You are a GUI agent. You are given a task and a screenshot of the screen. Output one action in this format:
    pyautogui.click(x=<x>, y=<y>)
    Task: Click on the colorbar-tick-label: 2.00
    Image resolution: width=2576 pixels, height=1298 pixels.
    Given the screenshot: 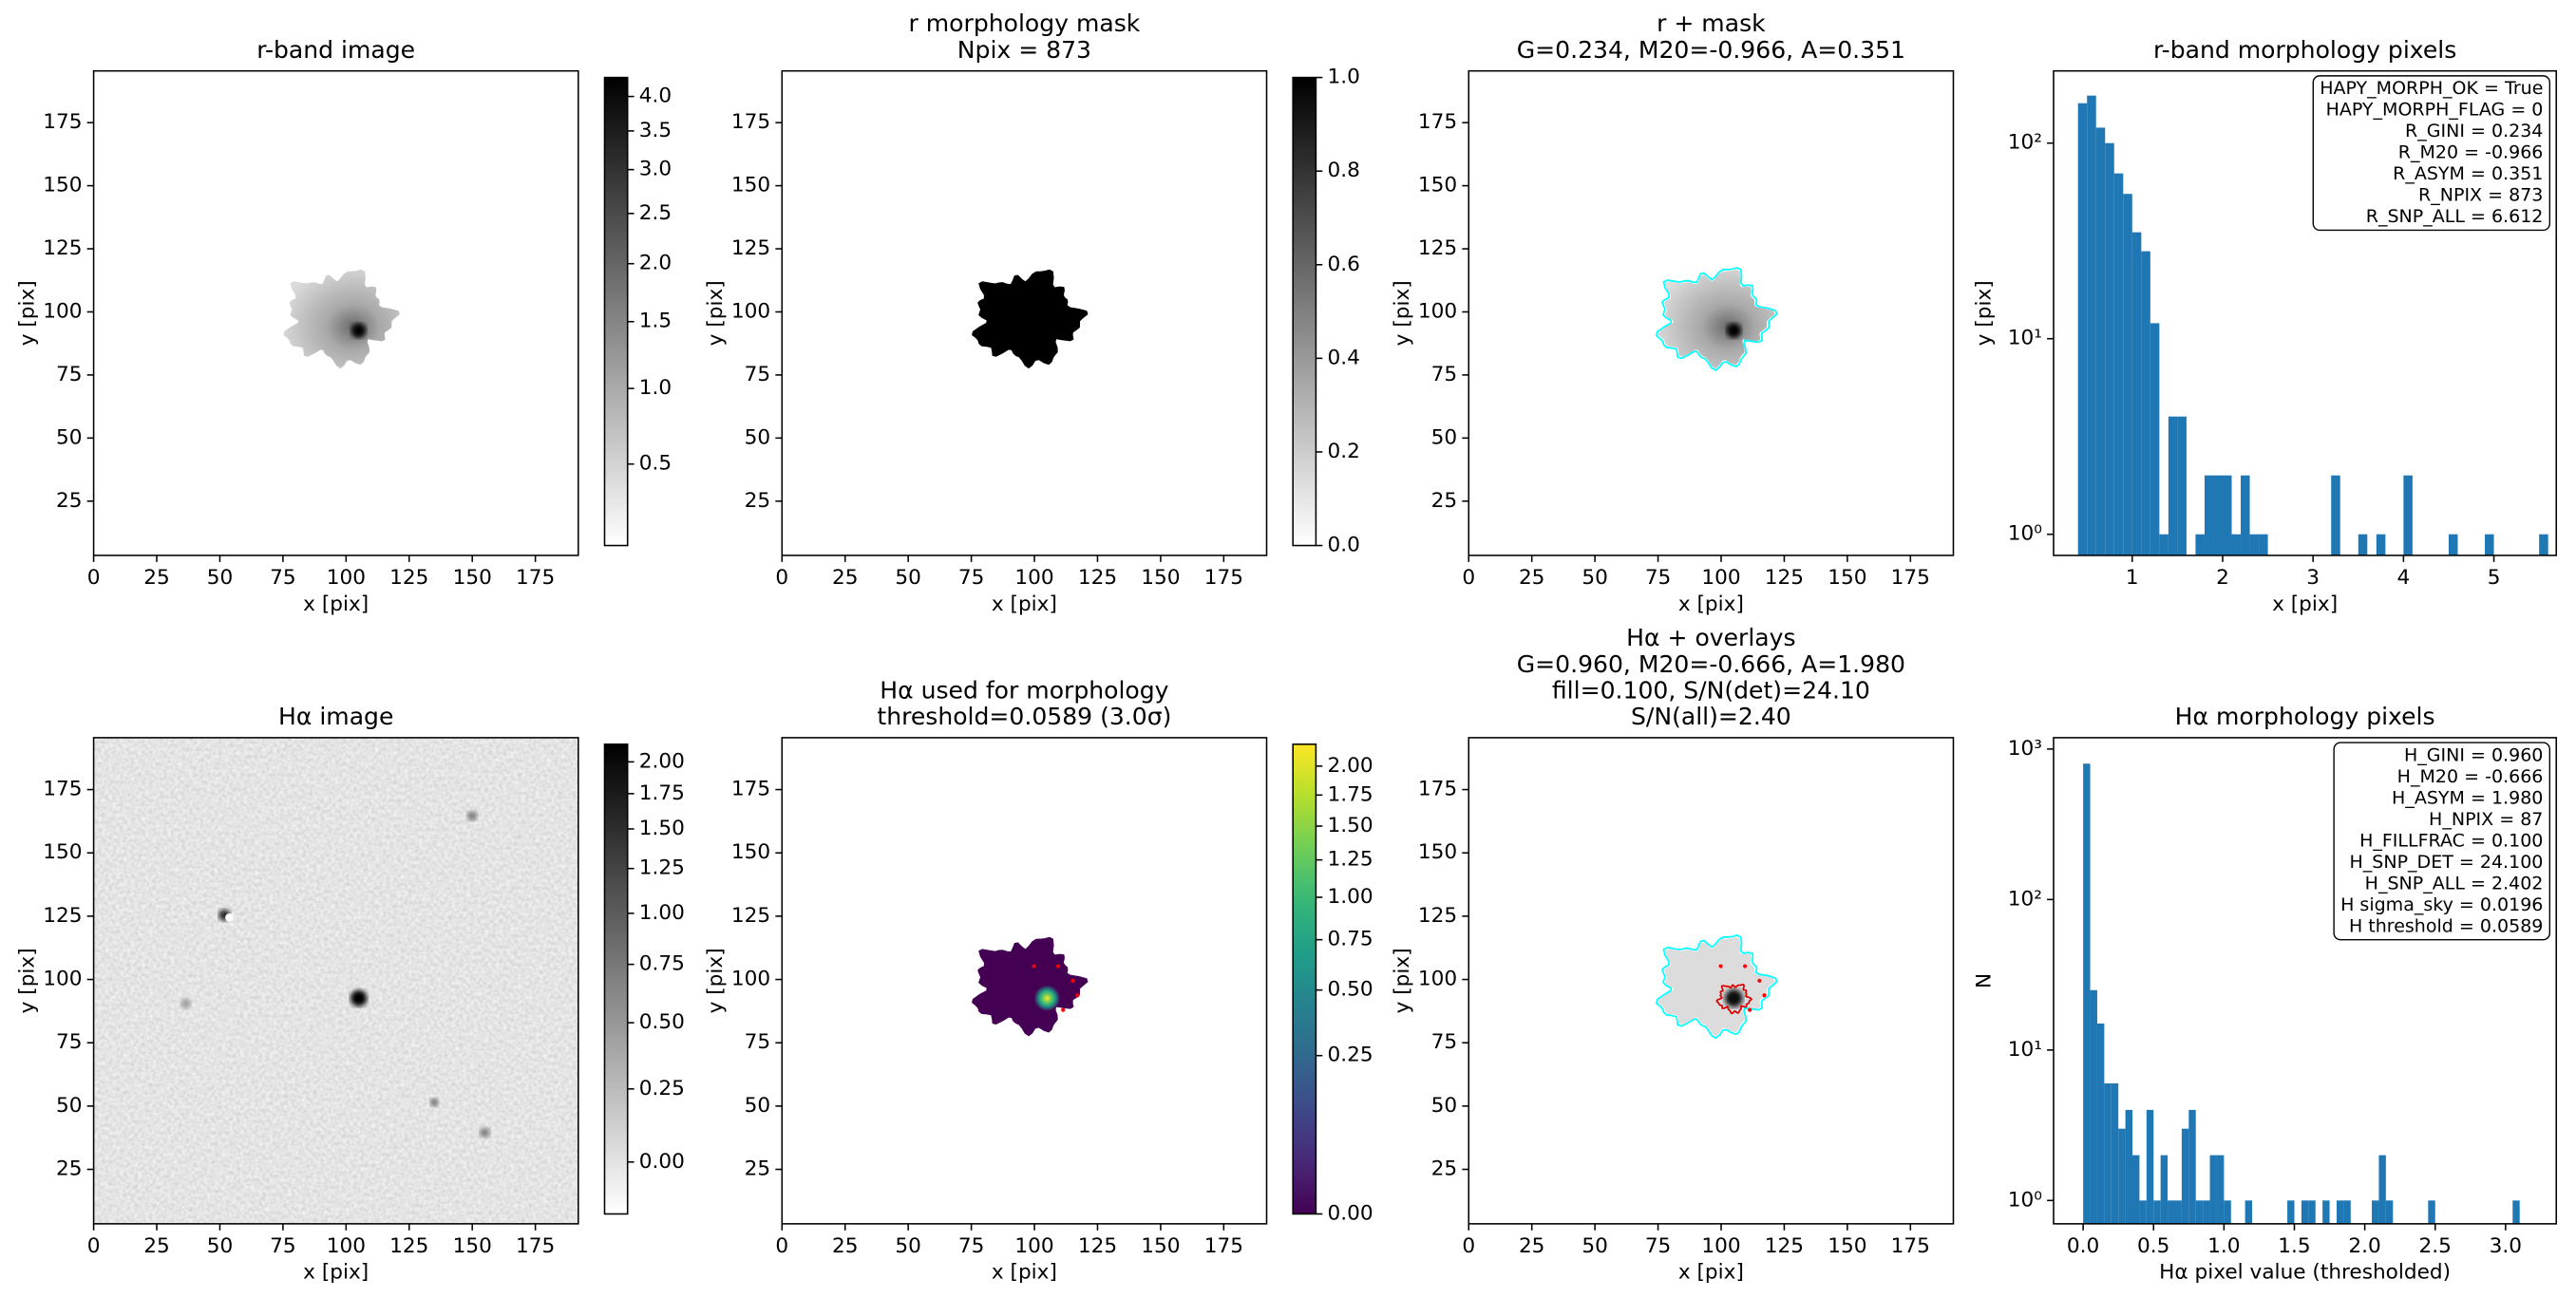 What is the action you would take?
    pyautogui.click(x=1350, y=766)
    